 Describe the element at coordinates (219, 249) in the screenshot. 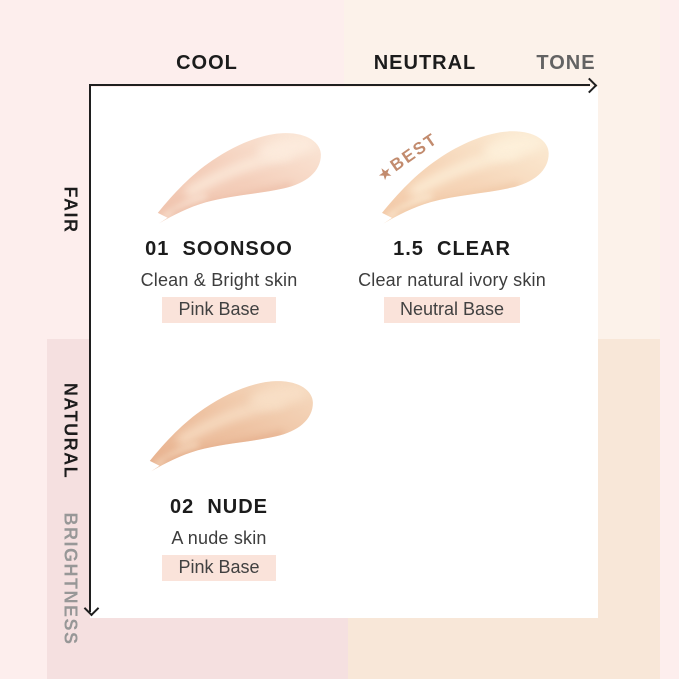

I see `product-title: 01 SOONSOO` at that location.